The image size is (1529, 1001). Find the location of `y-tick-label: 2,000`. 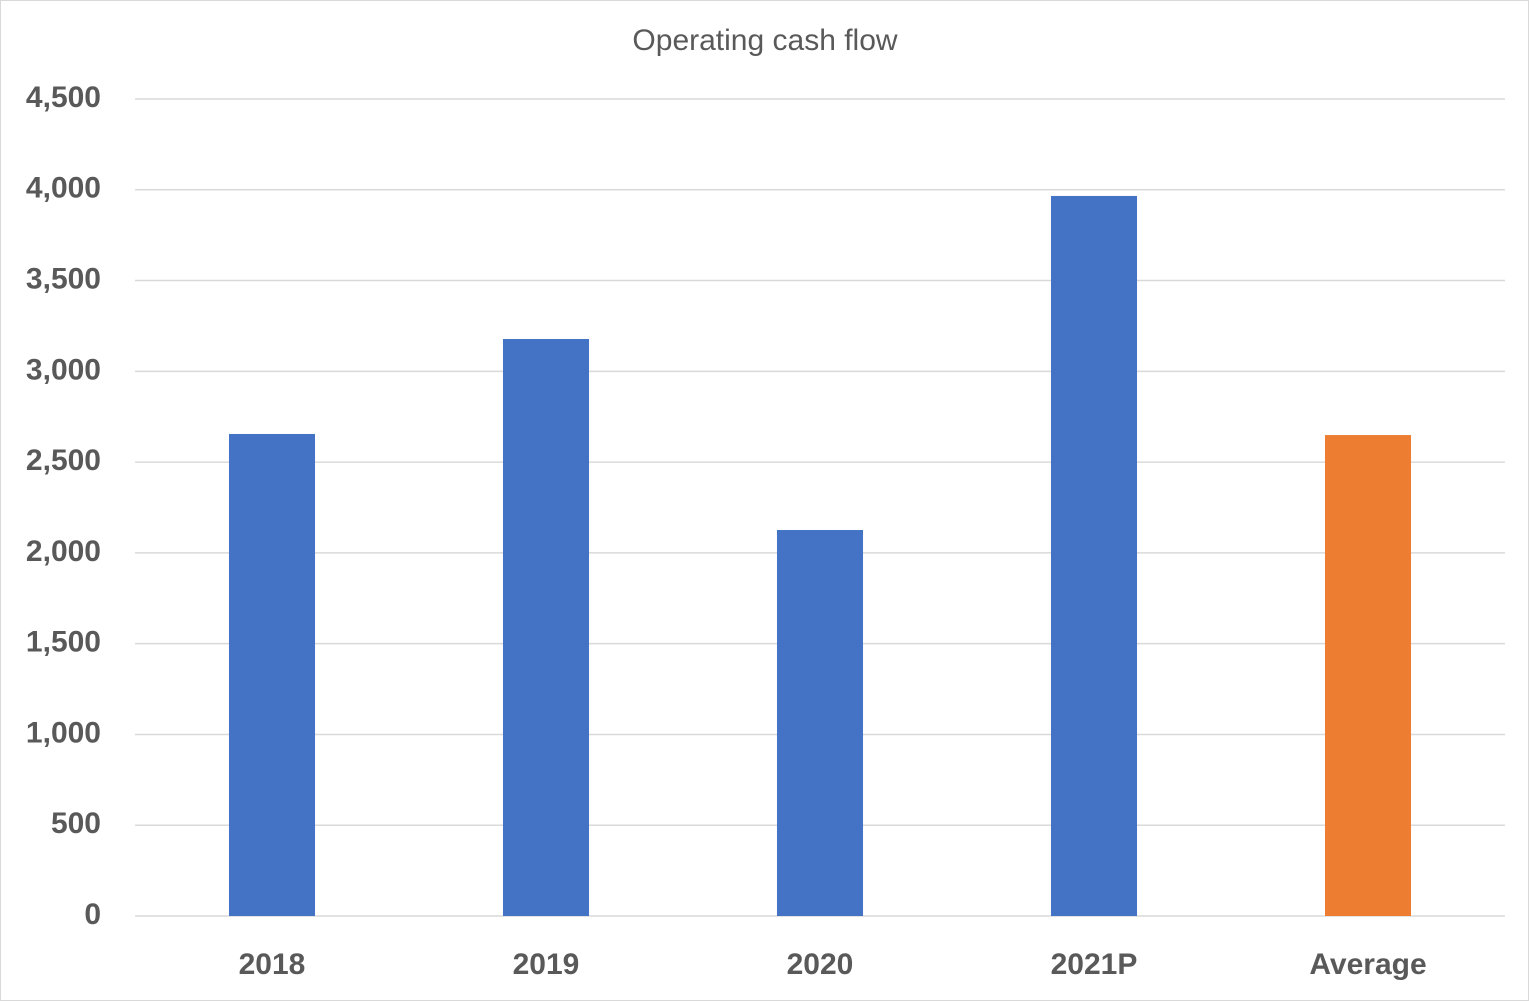

y-tick-label: 2,000 is located at coordinates (63, 551).